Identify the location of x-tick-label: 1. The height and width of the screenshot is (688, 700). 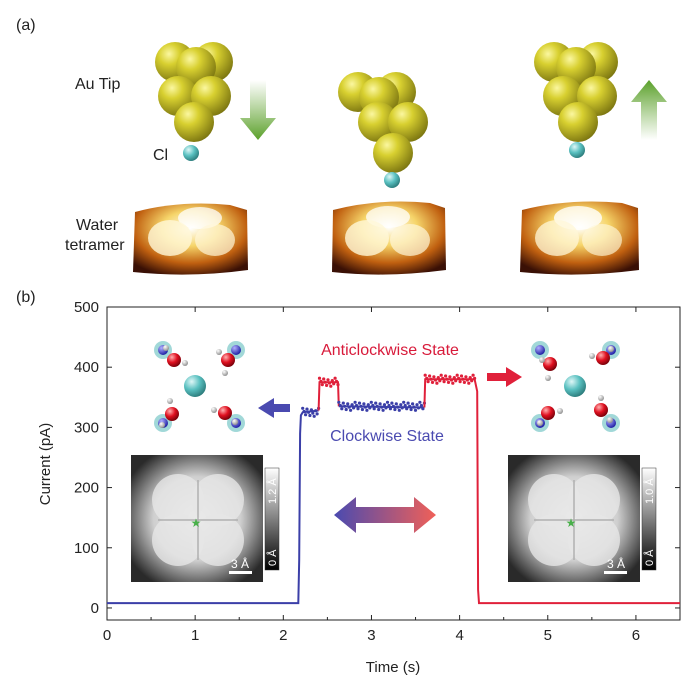
(195, 635).